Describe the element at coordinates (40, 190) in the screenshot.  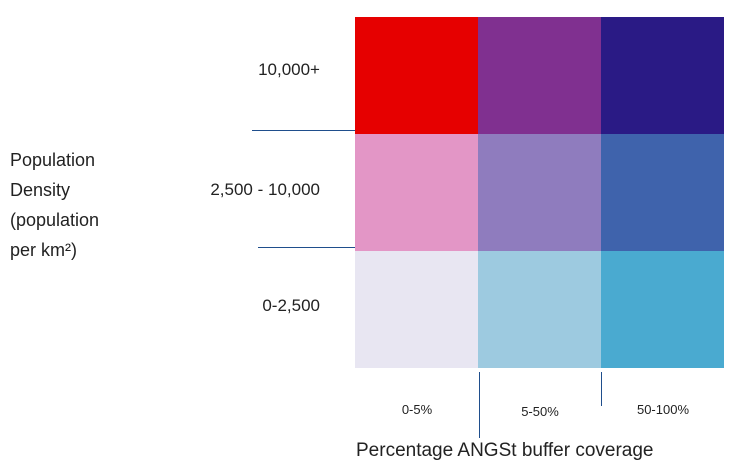
I see `y-axis-label-line: Density` at that location.